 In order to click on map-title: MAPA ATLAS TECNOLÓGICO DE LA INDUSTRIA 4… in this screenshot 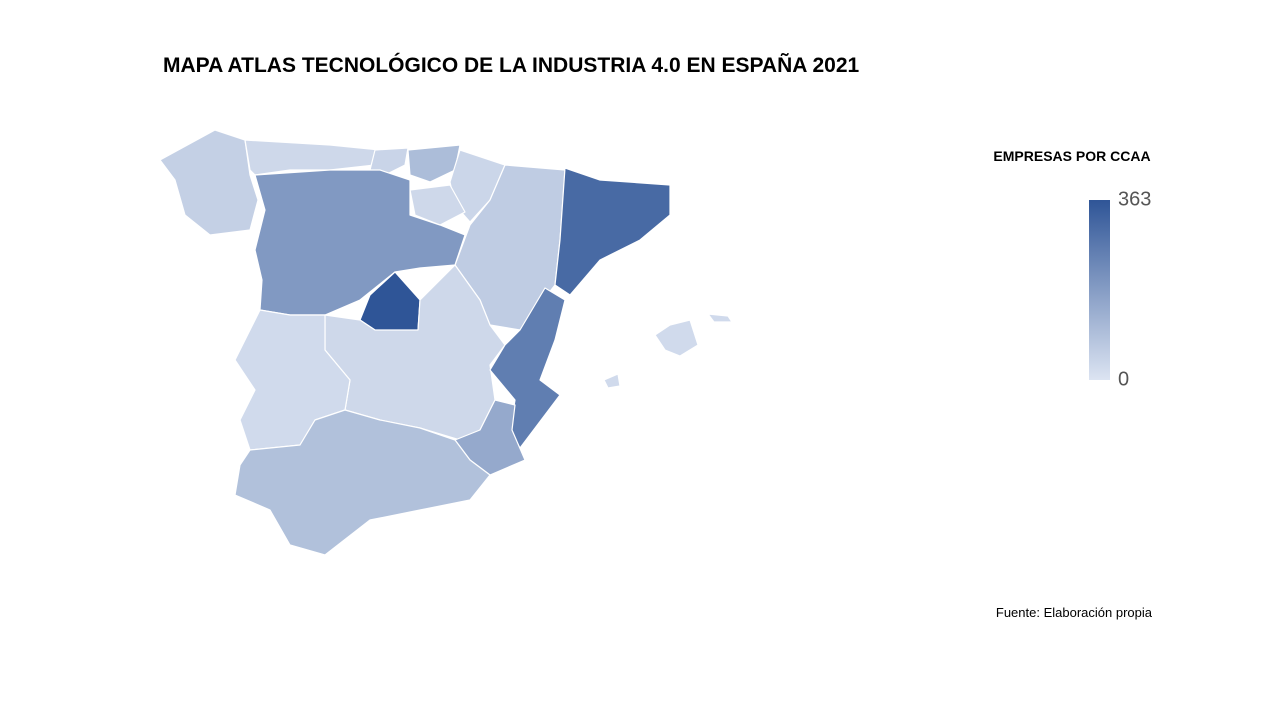, I will do `click(511, 65)`.